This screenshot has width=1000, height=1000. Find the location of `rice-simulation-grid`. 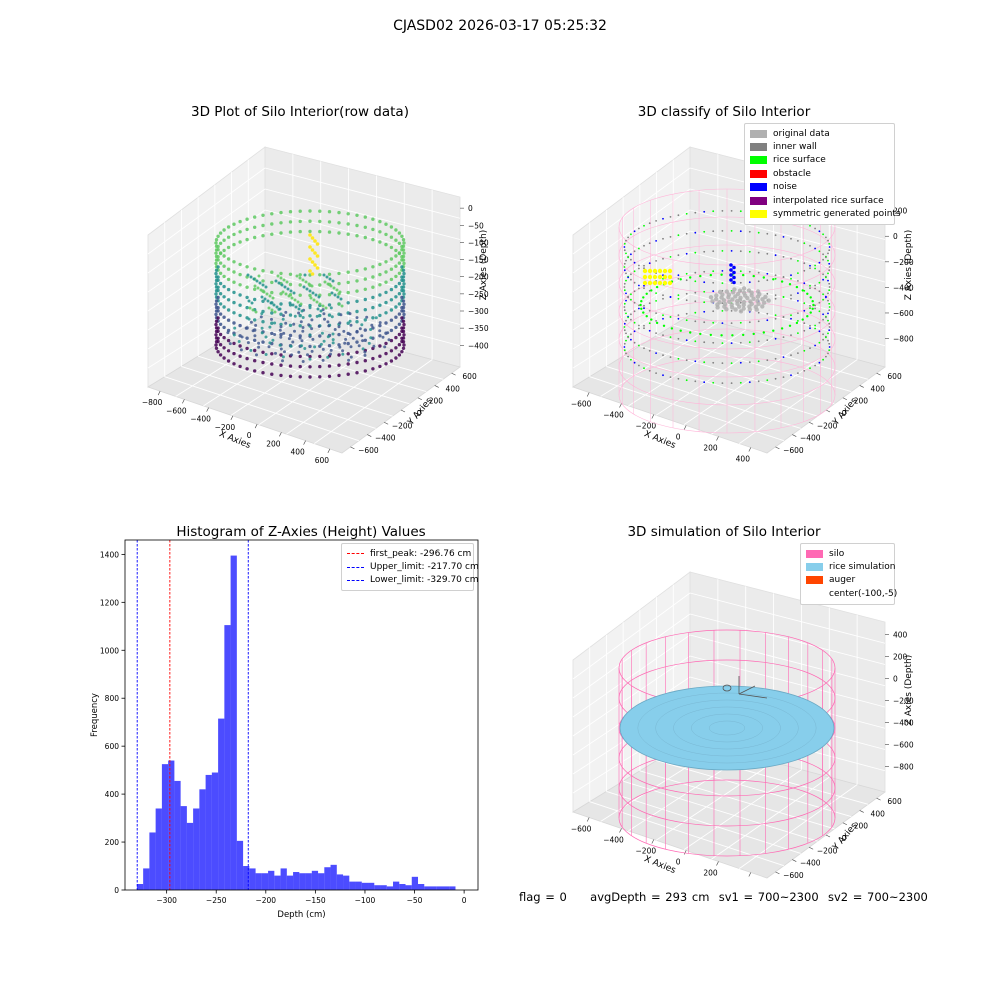

rice-simulation-grid is located at coordinates (727, 728).